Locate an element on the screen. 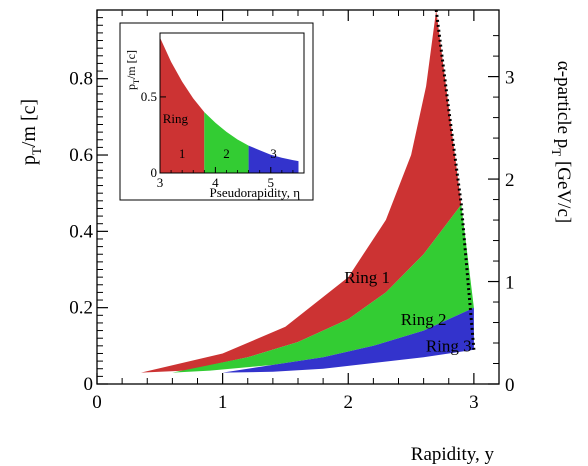  y-axis-label-sub: T is located at coordinates (36, 151).